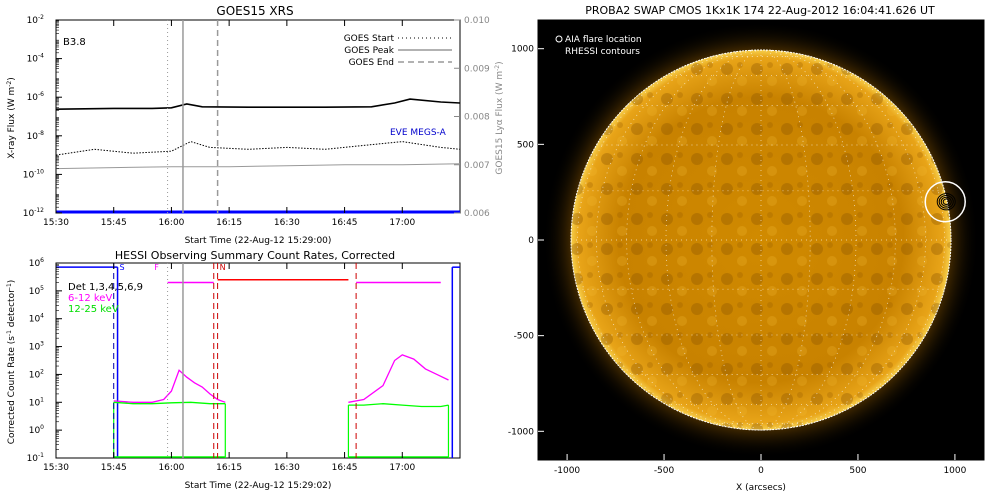 Image resolution: width=1000 pixels, height=504 pixels. I want to click on aia-legend-symbol, so click(559, 39).